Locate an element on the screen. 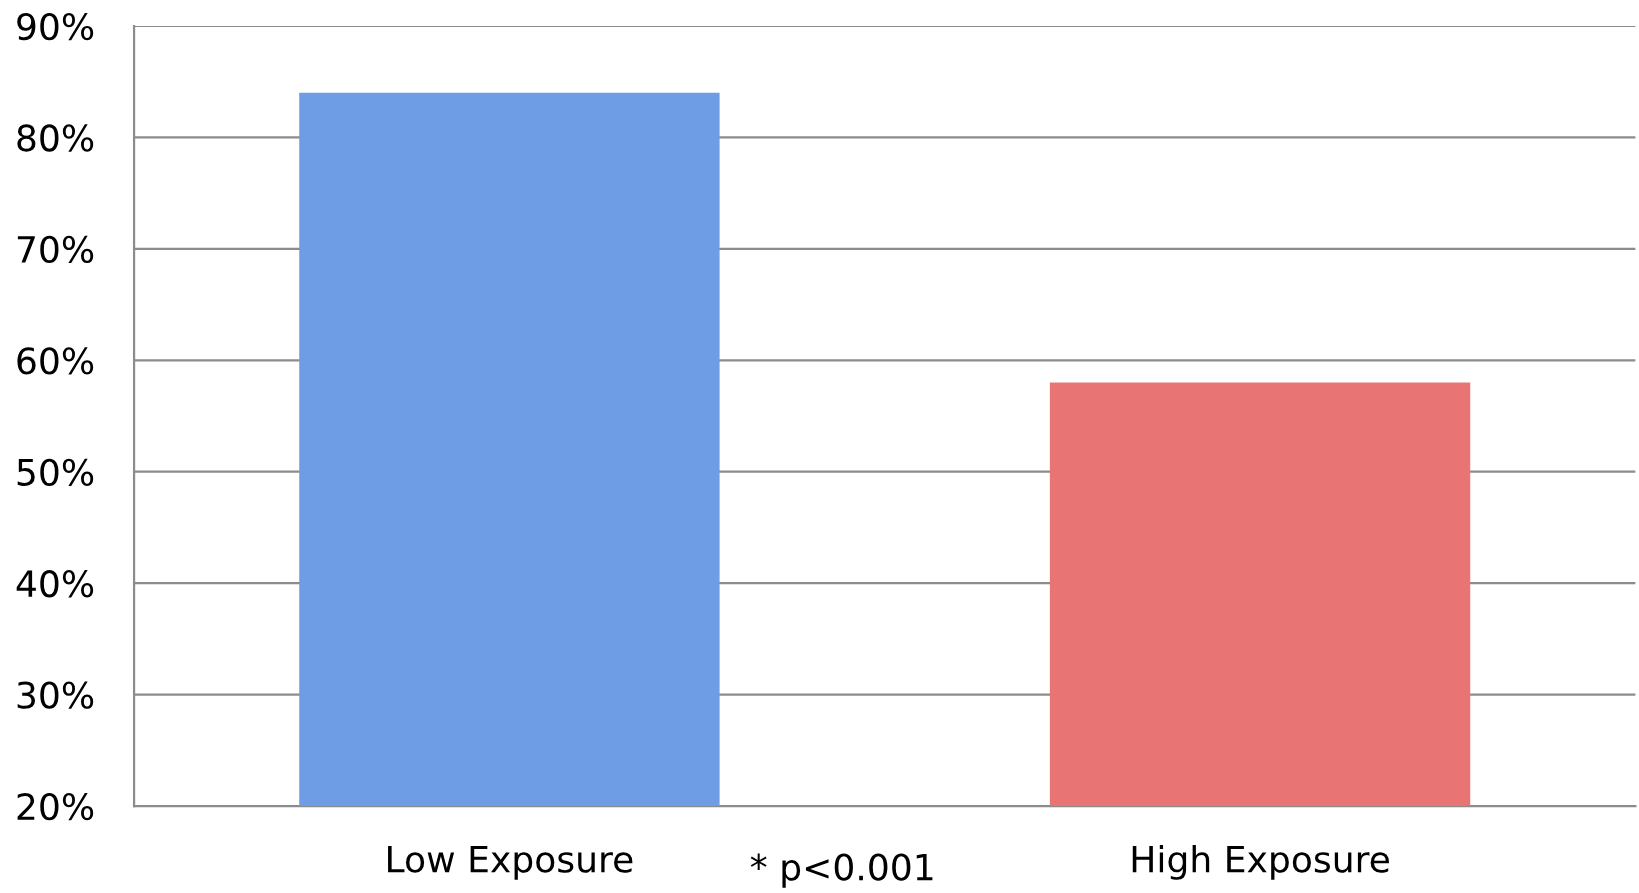 The image size is (1639, 893). y-tick-label: 40% is located at coordinates (55, 584).